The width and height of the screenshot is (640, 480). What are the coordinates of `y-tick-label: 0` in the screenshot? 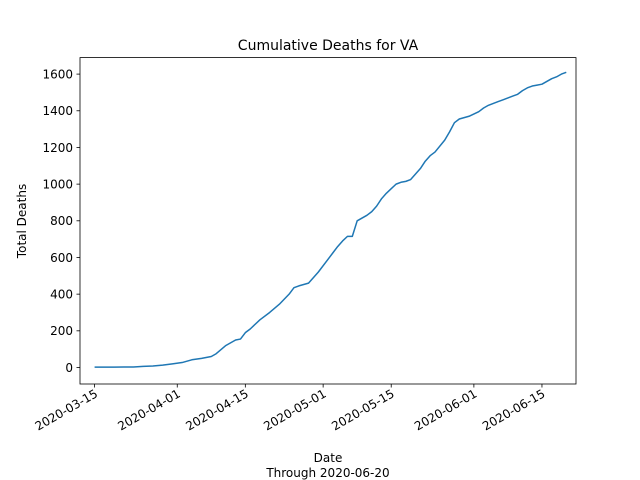 It's located at (69, 368).